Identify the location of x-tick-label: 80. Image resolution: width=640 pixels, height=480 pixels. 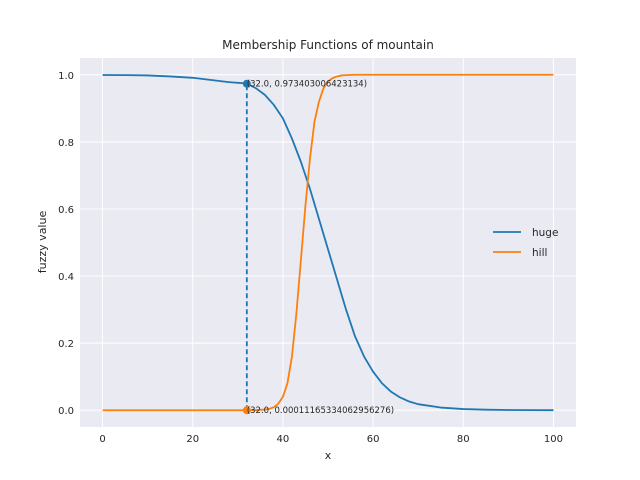
(463, 439).